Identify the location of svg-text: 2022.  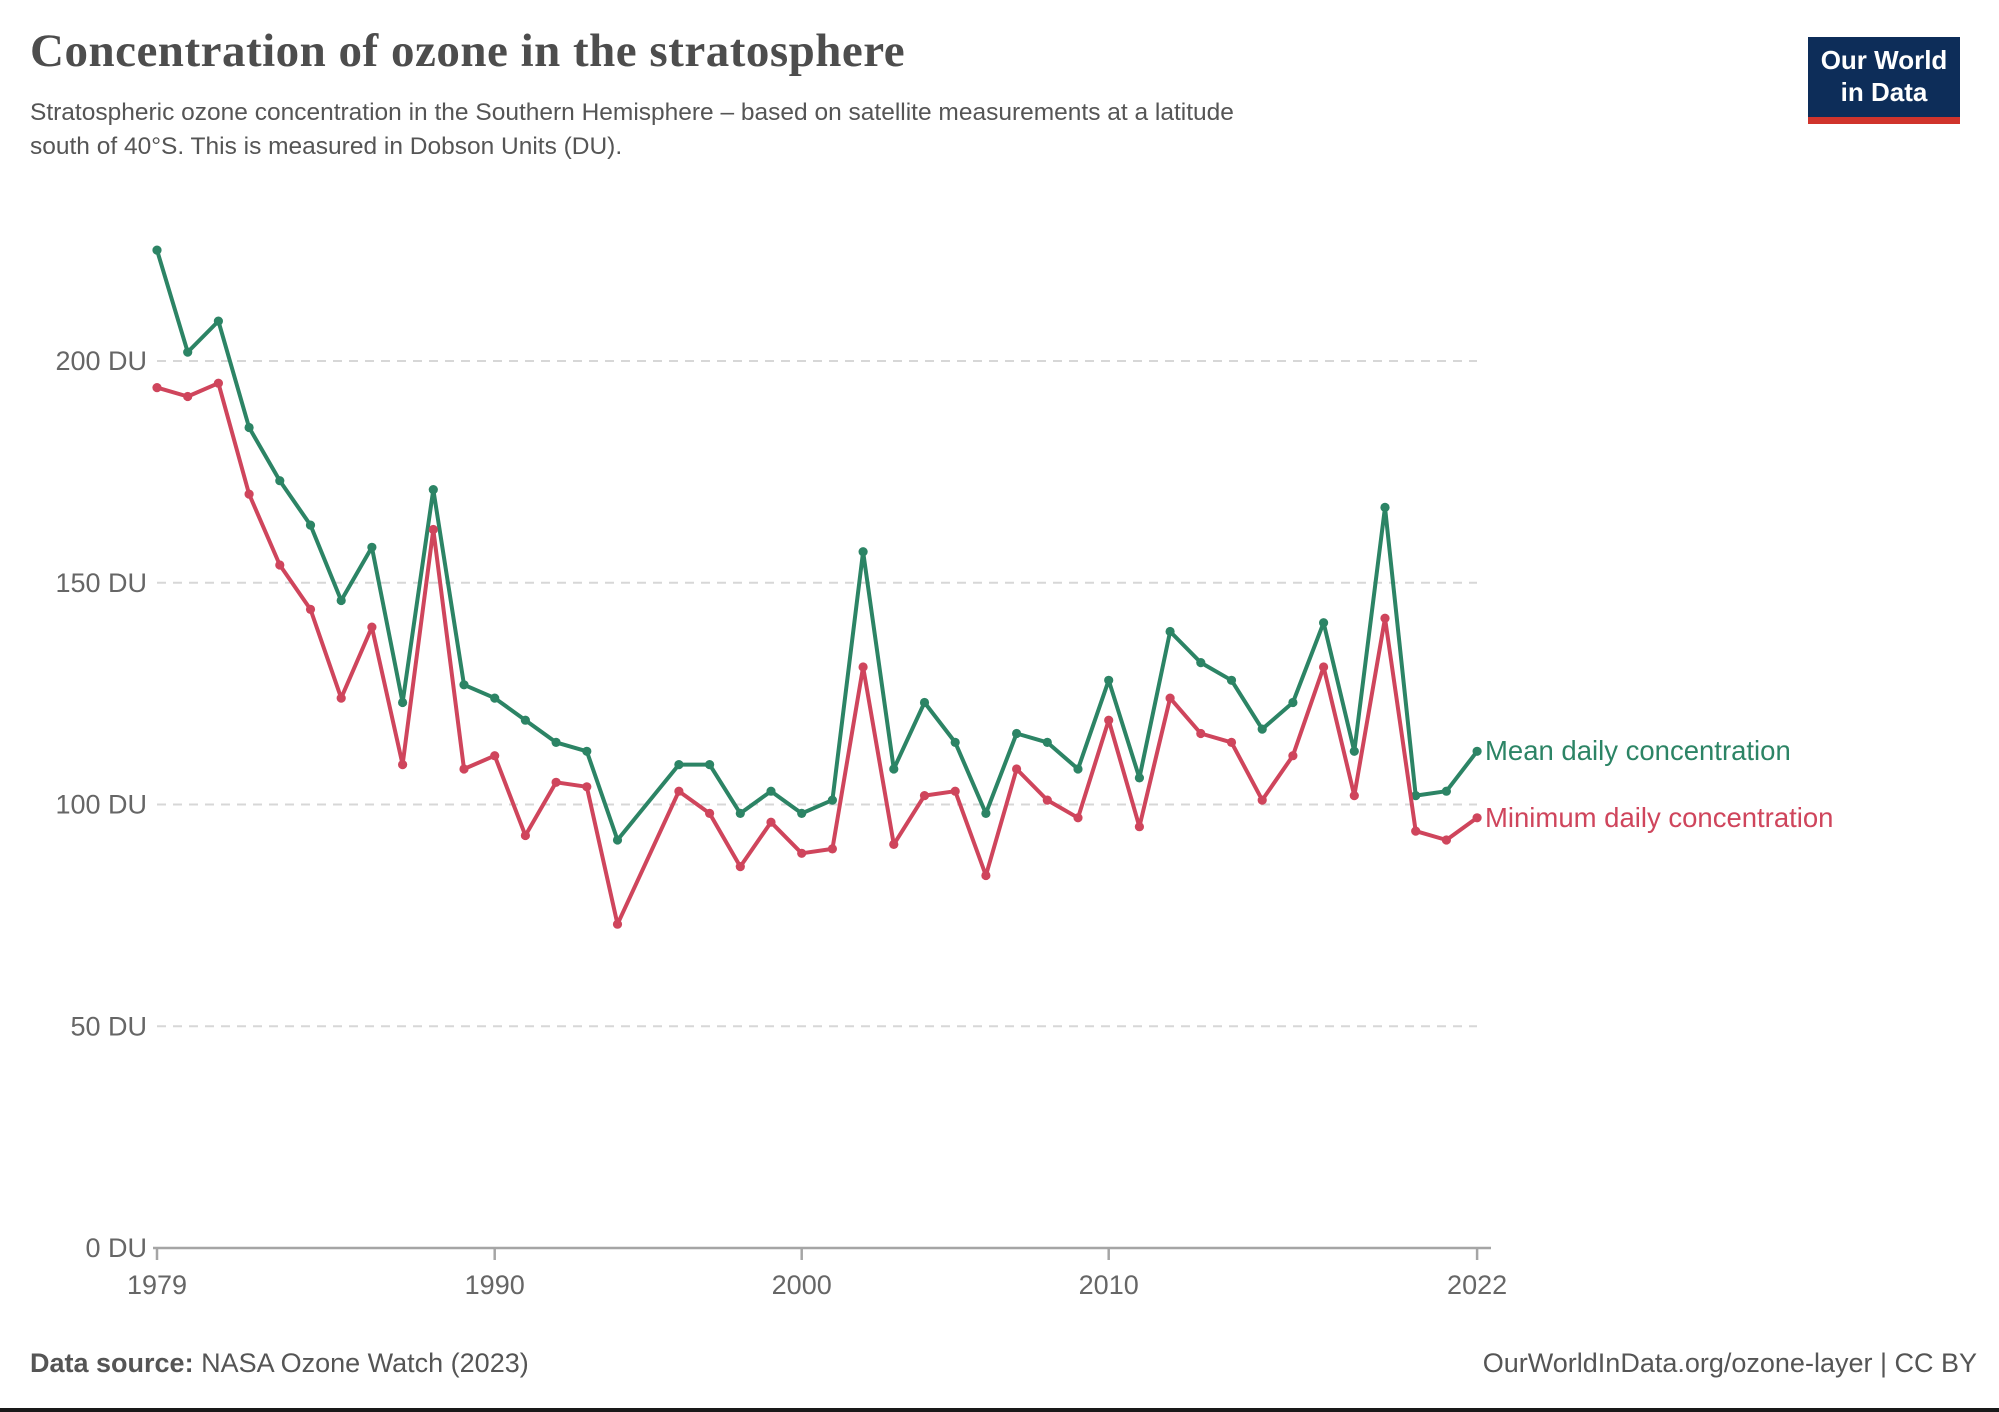
(1477, 1285).